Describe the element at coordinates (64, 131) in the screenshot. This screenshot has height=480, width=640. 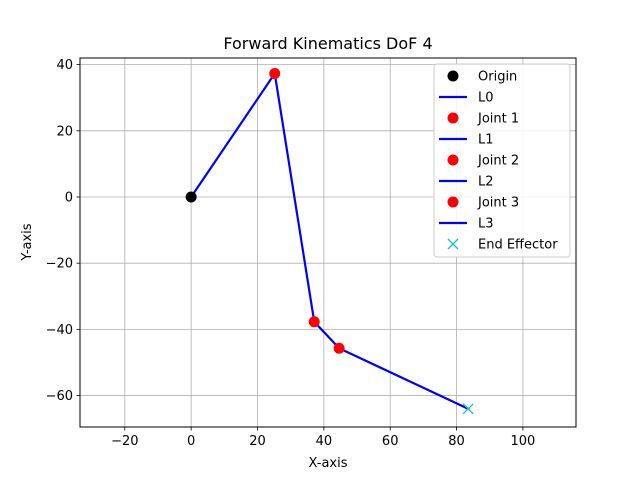
I see `y-tick-label: 20` at that location.